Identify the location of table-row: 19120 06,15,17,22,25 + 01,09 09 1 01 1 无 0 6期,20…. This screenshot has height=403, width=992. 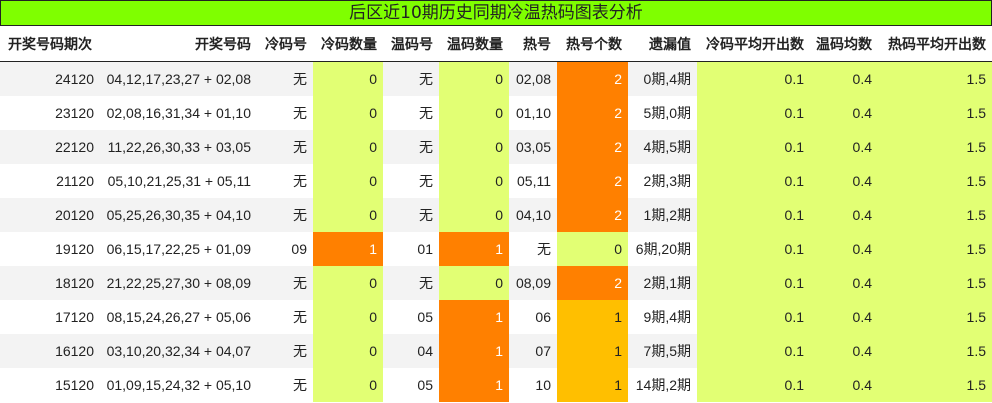
(496, 249).